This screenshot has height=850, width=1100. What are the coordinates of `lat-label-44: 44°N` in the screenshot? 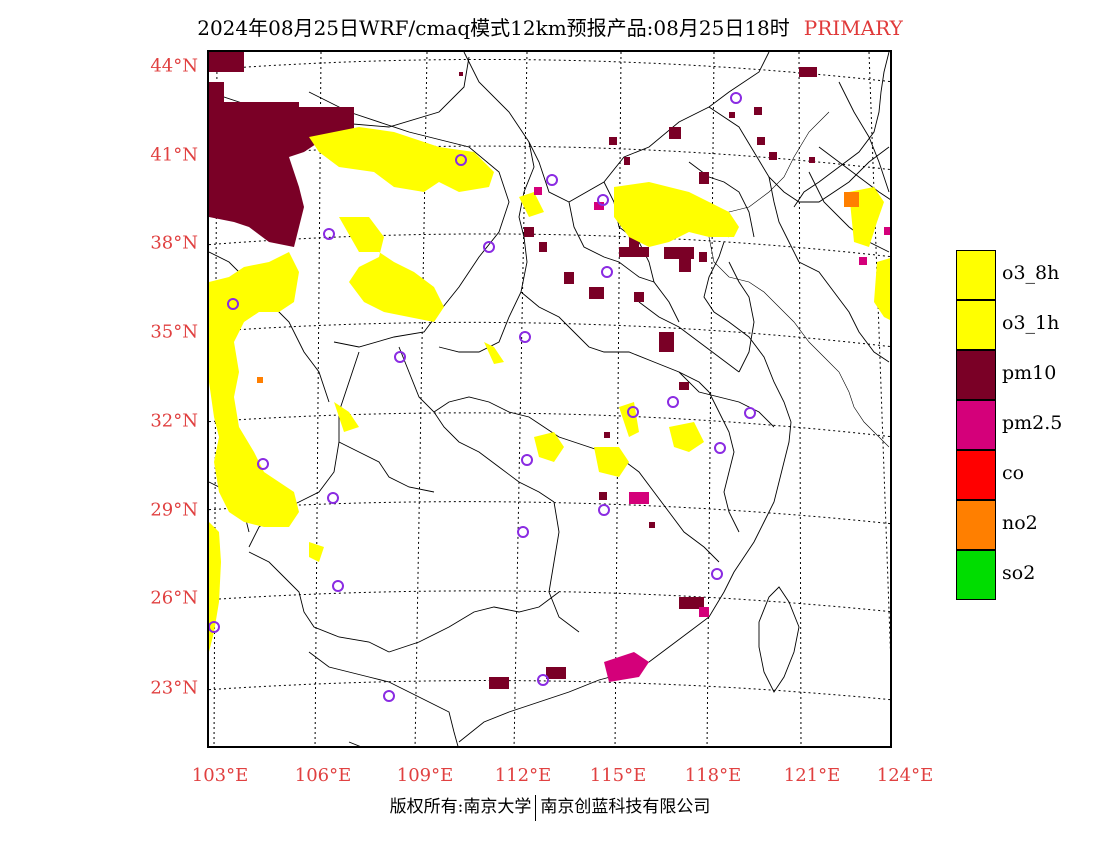 It's located at (174, 66).